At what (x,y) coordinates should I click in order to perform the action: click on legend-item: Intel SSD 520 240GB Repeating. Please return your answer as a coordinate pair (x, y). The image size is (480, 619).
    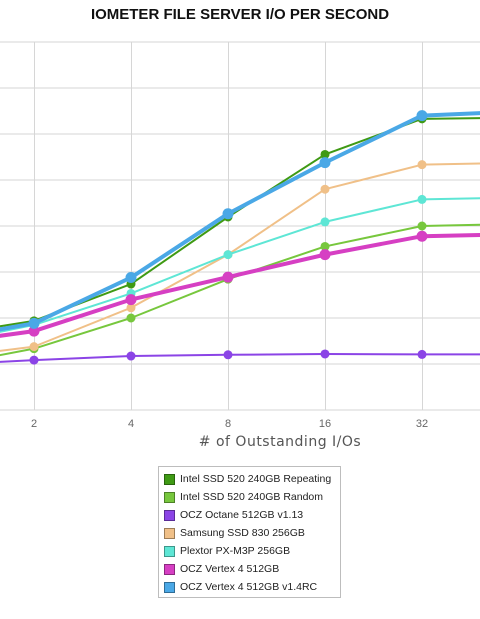
    Looking at the image, I should click on (247, 479).